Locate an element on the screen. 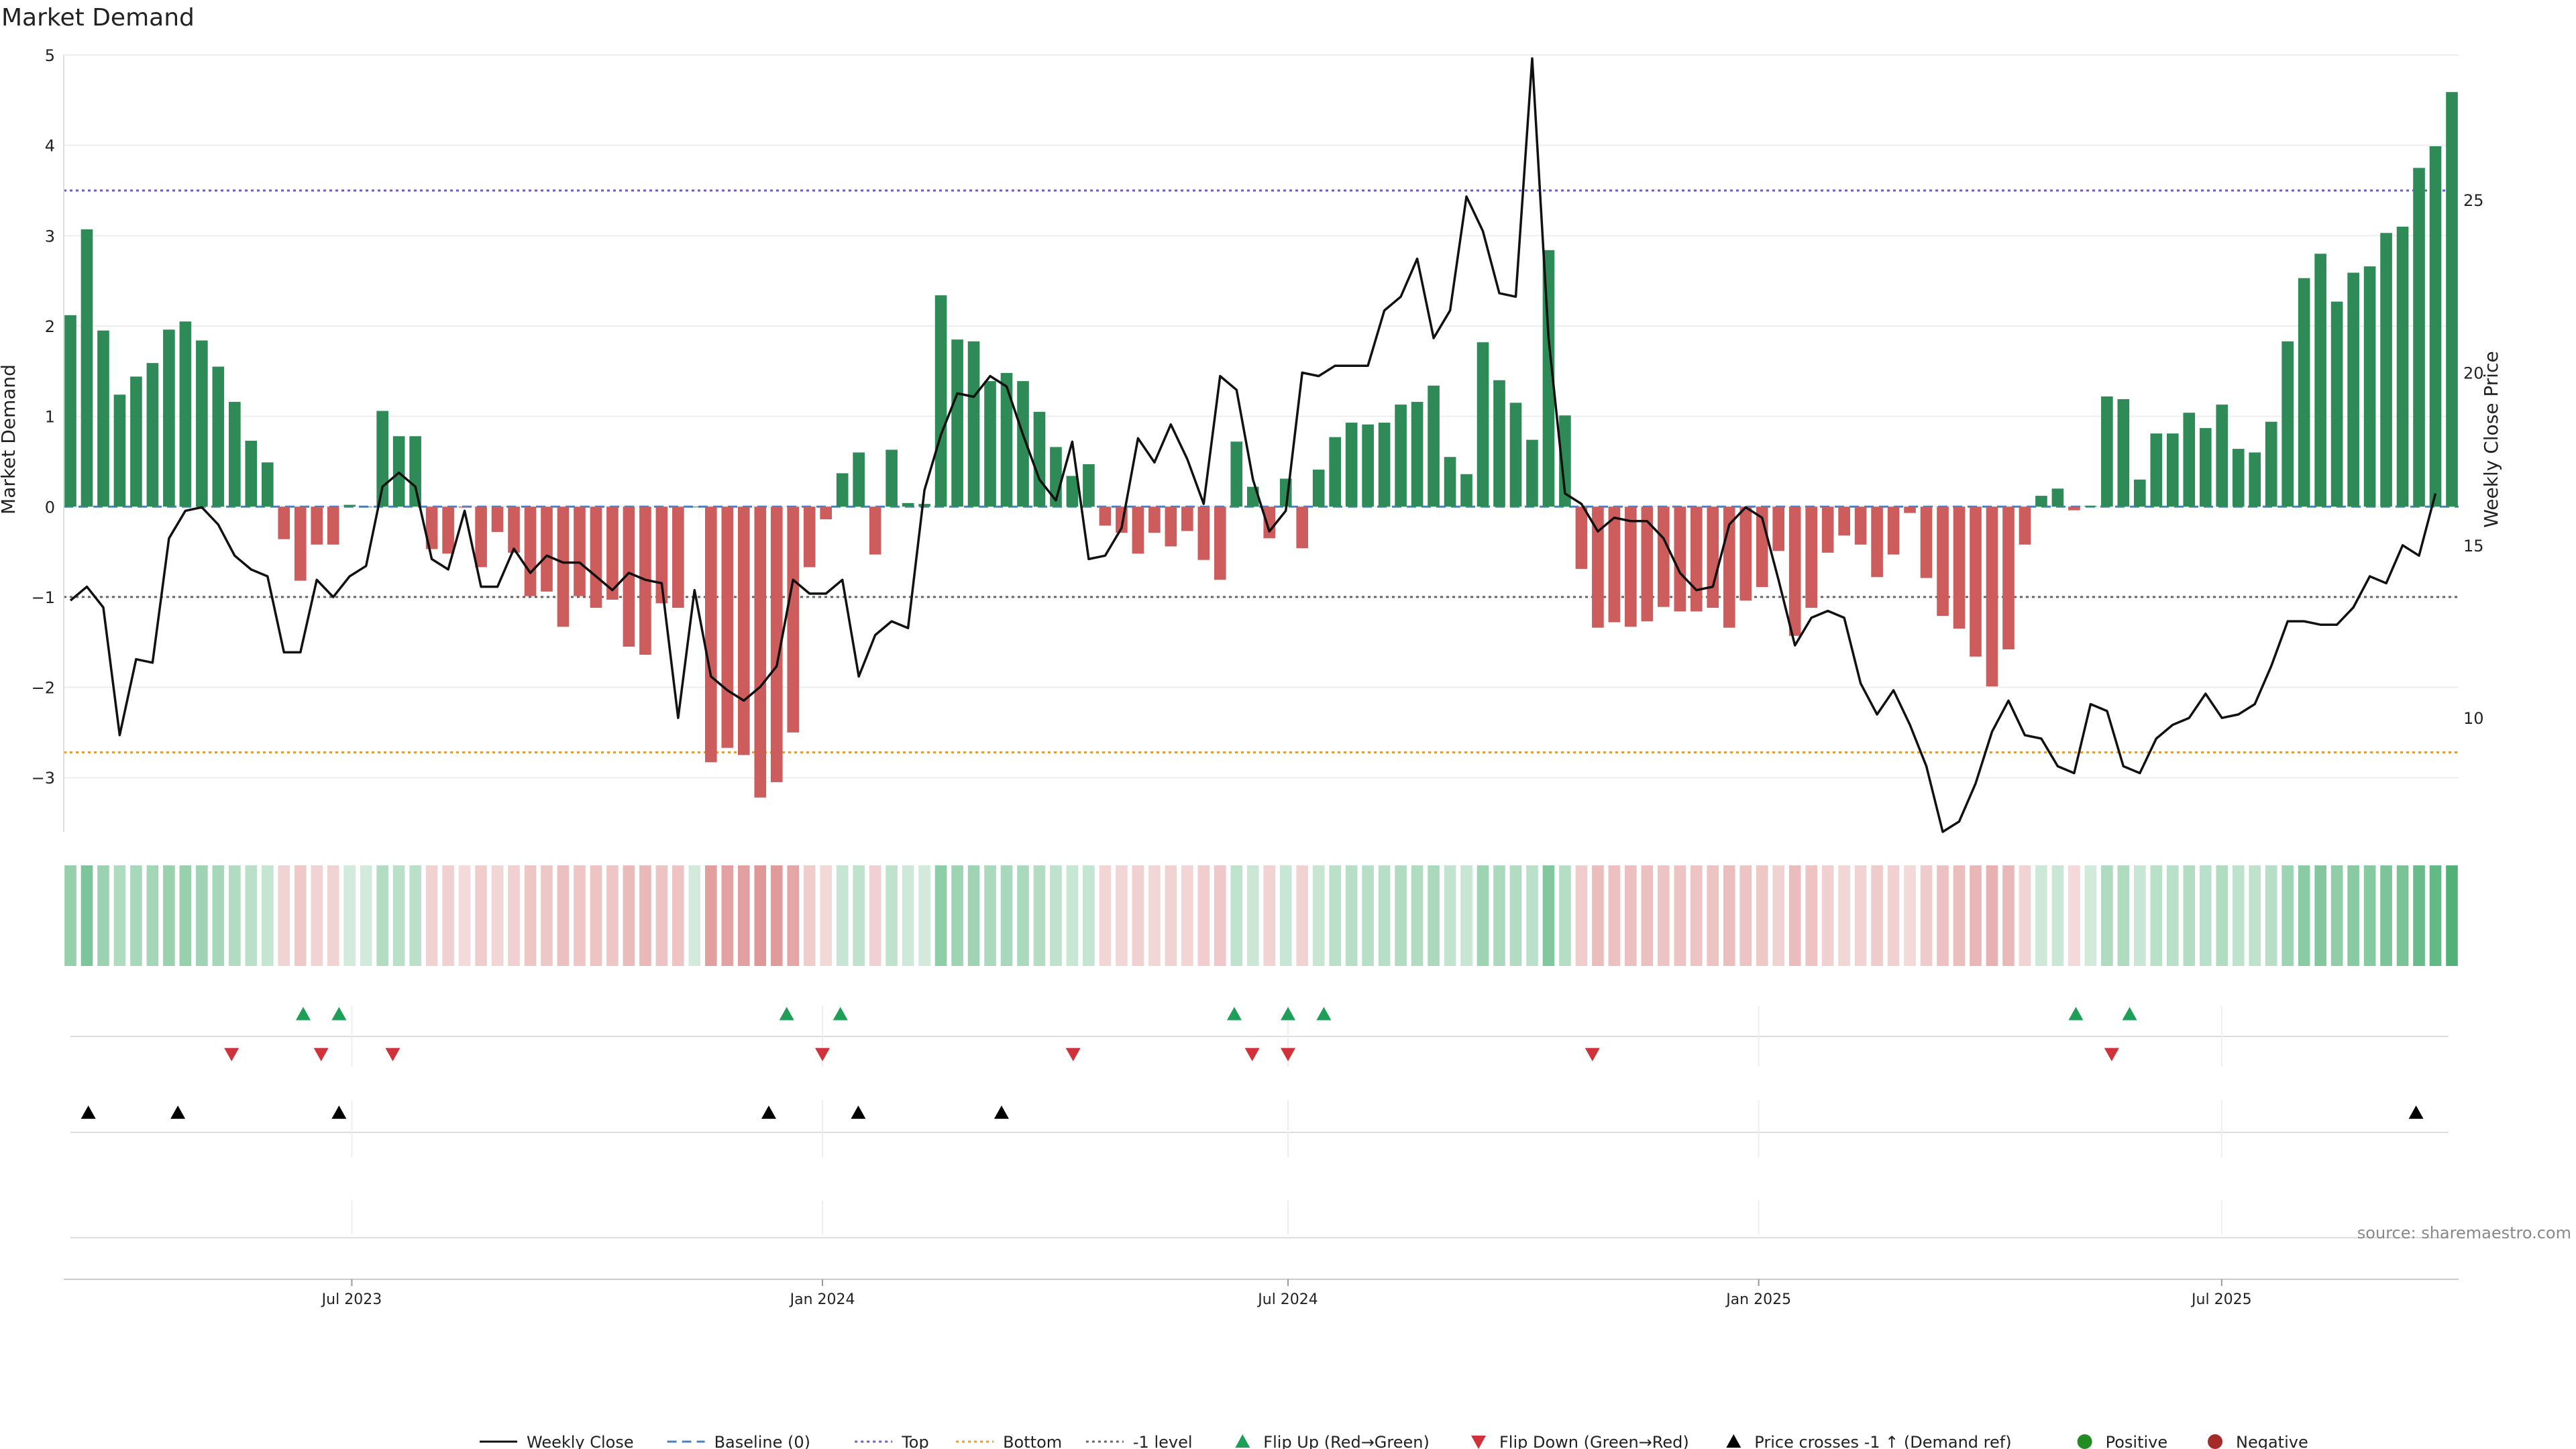  legend-label: Flip Up (Red→Green) is located at coordinates (1346, 1441).